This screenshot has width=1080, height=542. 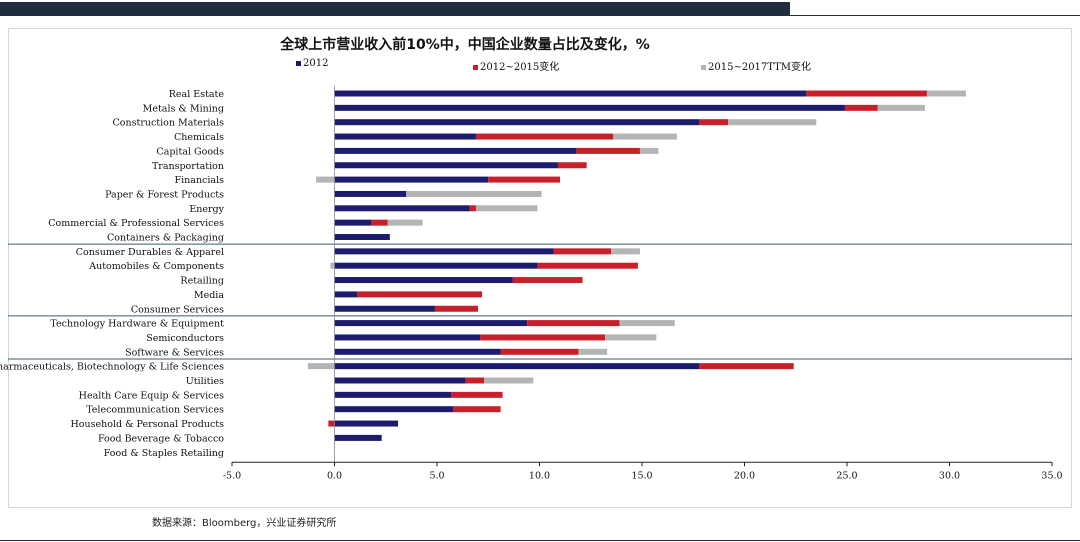 I want to click on category-label-financials: Financials, so click(x=200, y=180).